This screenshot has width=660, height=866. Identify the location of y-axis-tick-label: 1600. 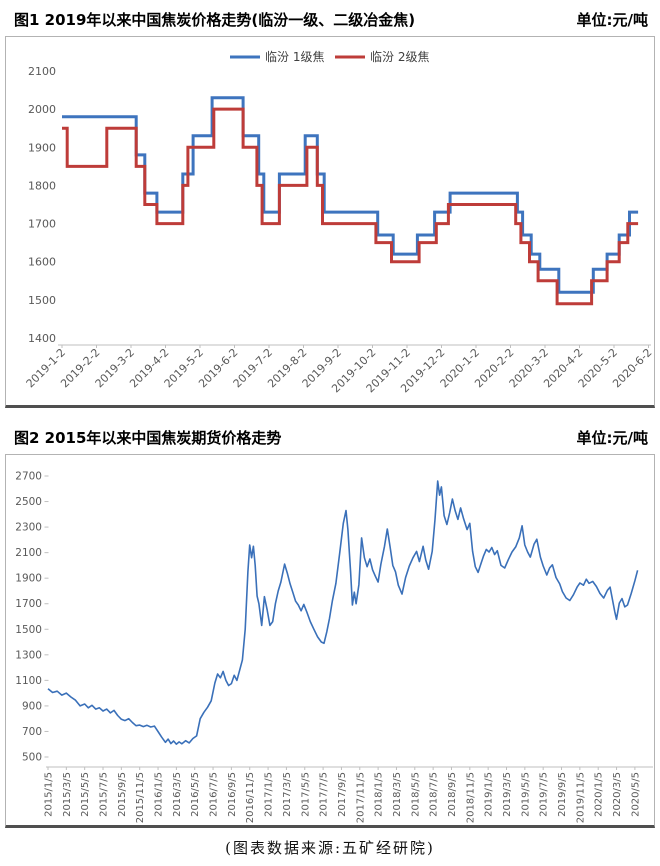
(42, 262).